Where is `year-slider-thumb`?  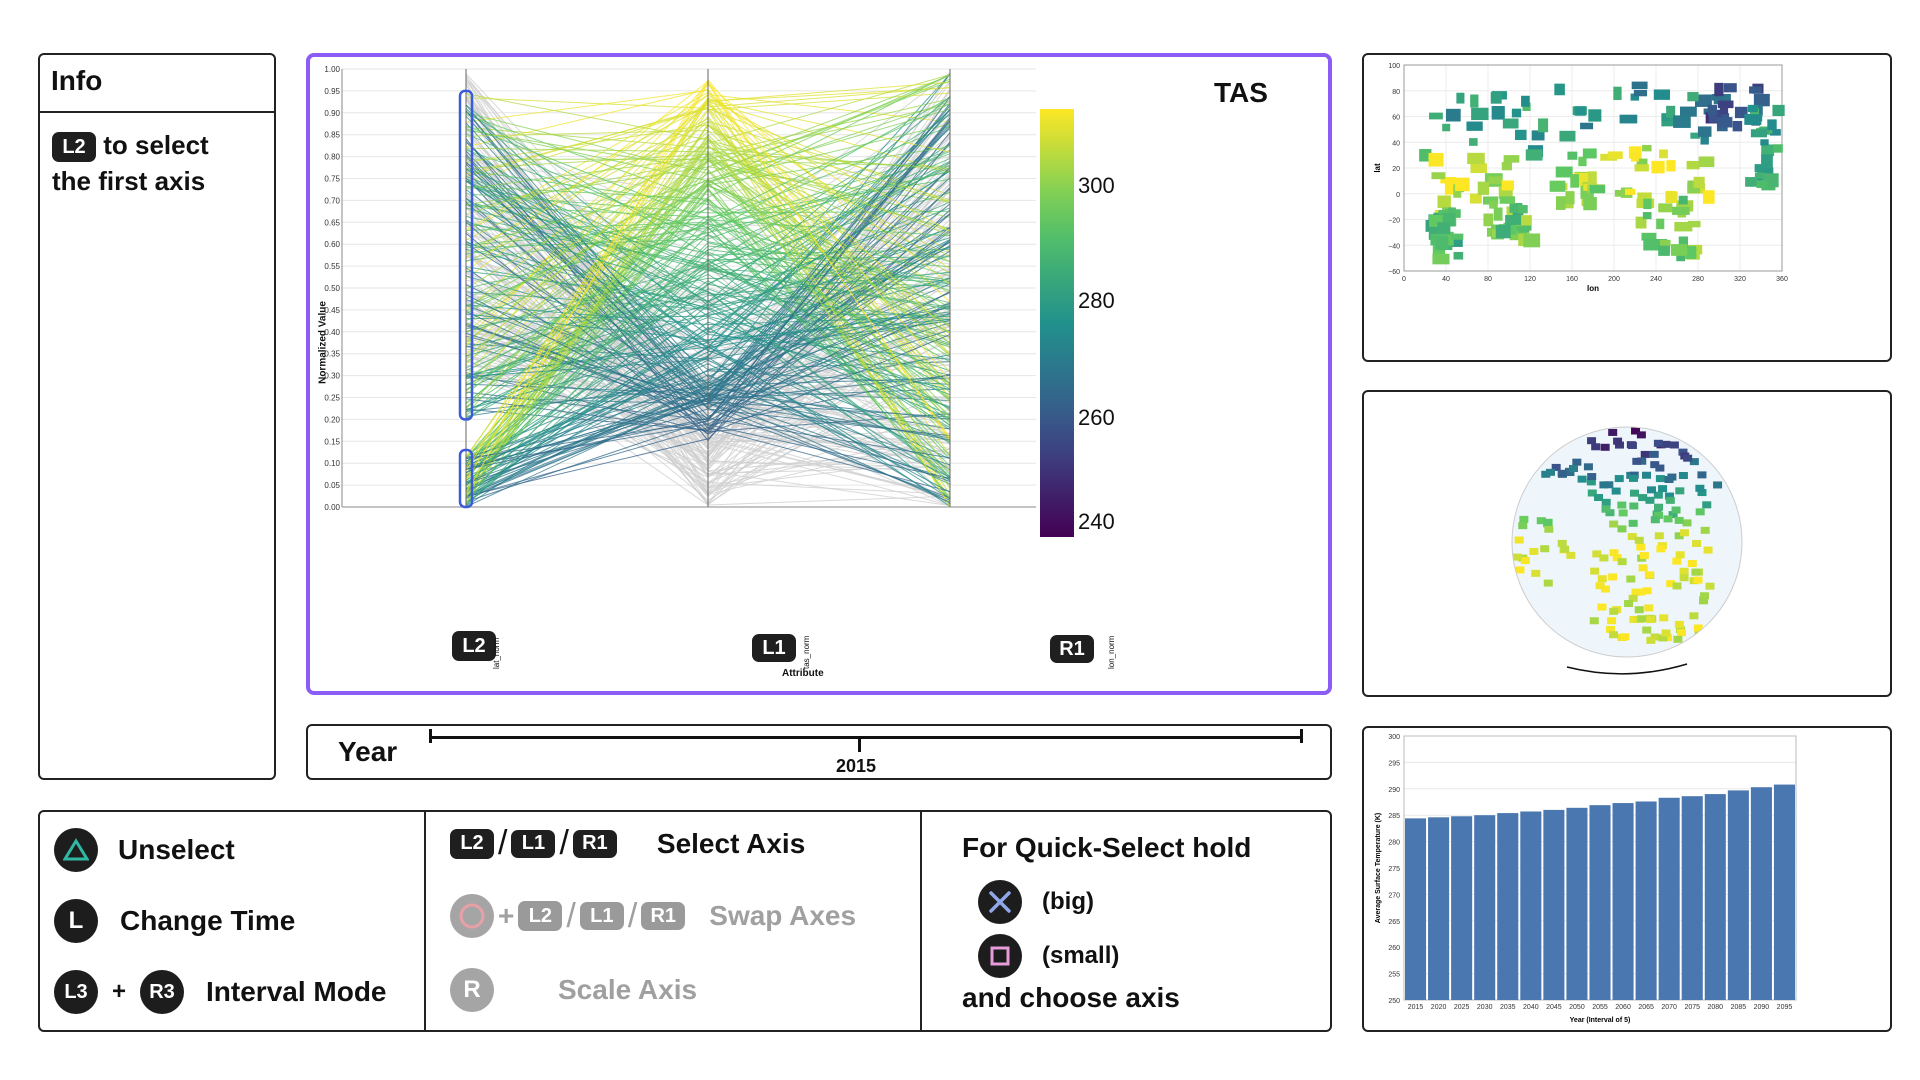 year-slider-thumb is located at coordinates (859, 744).